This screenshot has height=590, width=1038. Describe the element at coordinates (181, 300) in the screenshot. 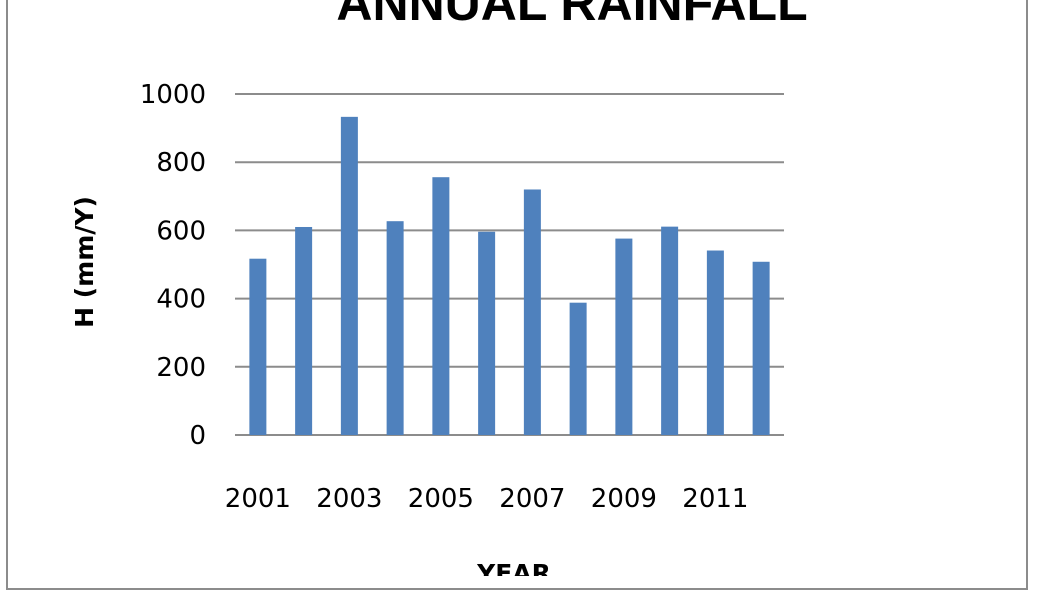

I see `y-tick-label: 400` at that location.